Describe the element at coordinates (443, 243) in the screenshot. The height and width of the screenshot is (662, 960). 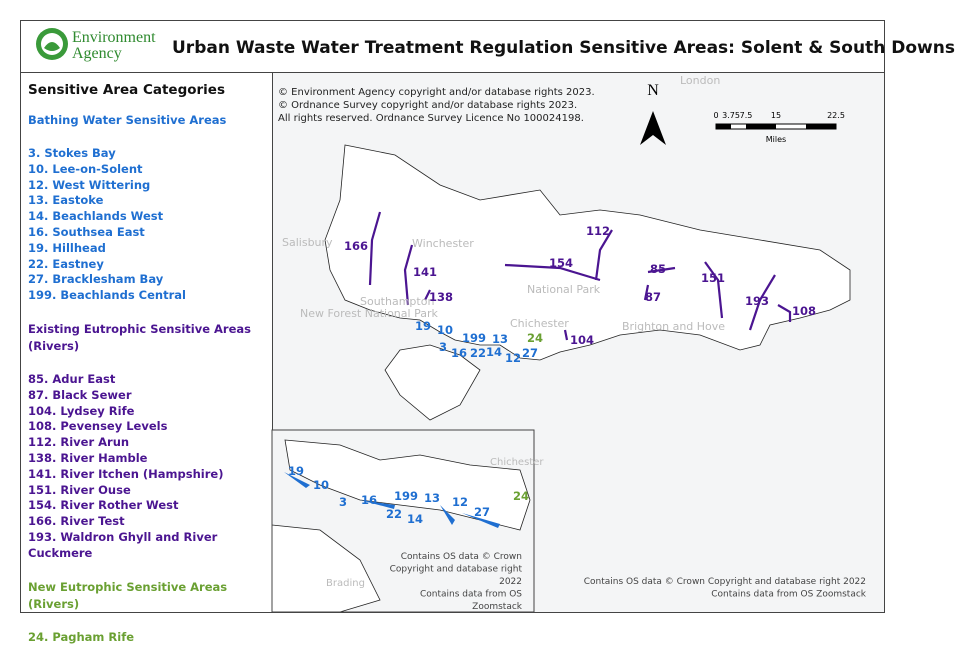
I see `place-name: Winchester` at that location.